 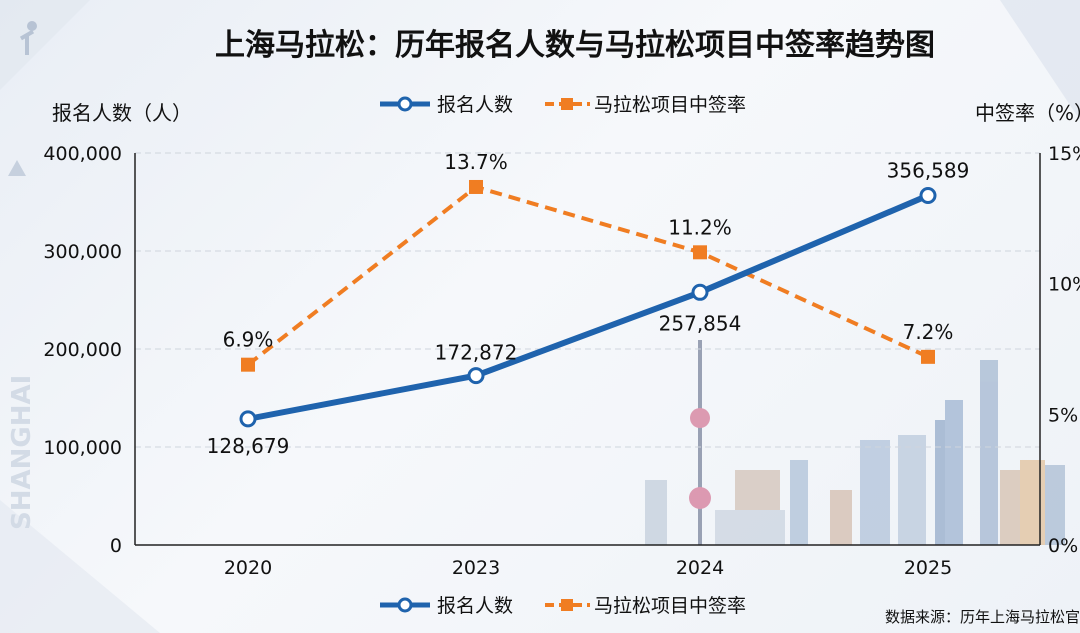 I want to click on rate-data-label: 6.9%, so click(x=248, y=340).